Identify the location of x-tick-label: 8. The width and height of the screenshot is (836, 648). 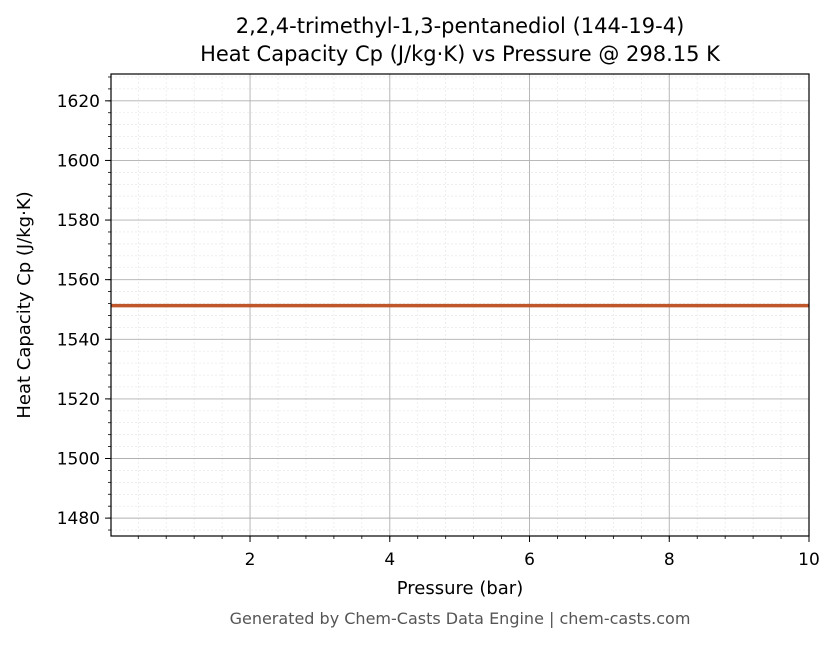
(669, 560).